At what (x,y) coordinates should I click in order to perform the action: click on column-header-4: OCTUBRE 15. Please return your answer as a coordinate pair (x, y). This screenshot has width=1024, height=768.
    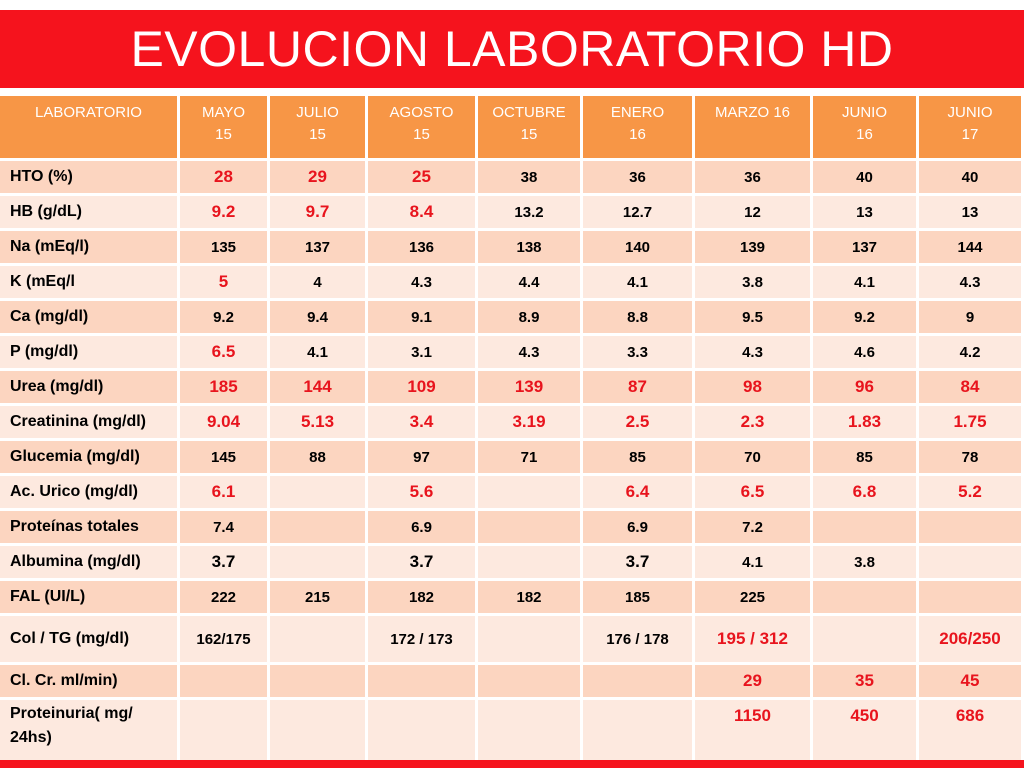
    Looking at the image, I should click on (530, 128).